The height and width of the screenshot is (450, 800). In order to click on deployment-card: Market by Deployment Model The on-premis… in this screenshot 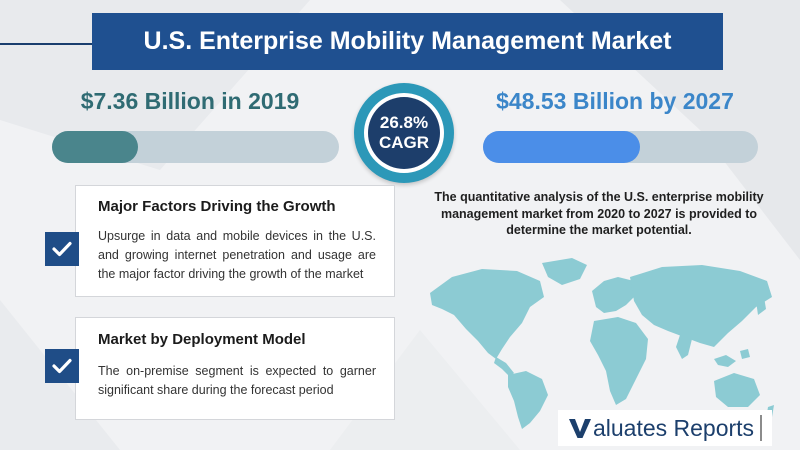, I will do `click(235, 368)`.